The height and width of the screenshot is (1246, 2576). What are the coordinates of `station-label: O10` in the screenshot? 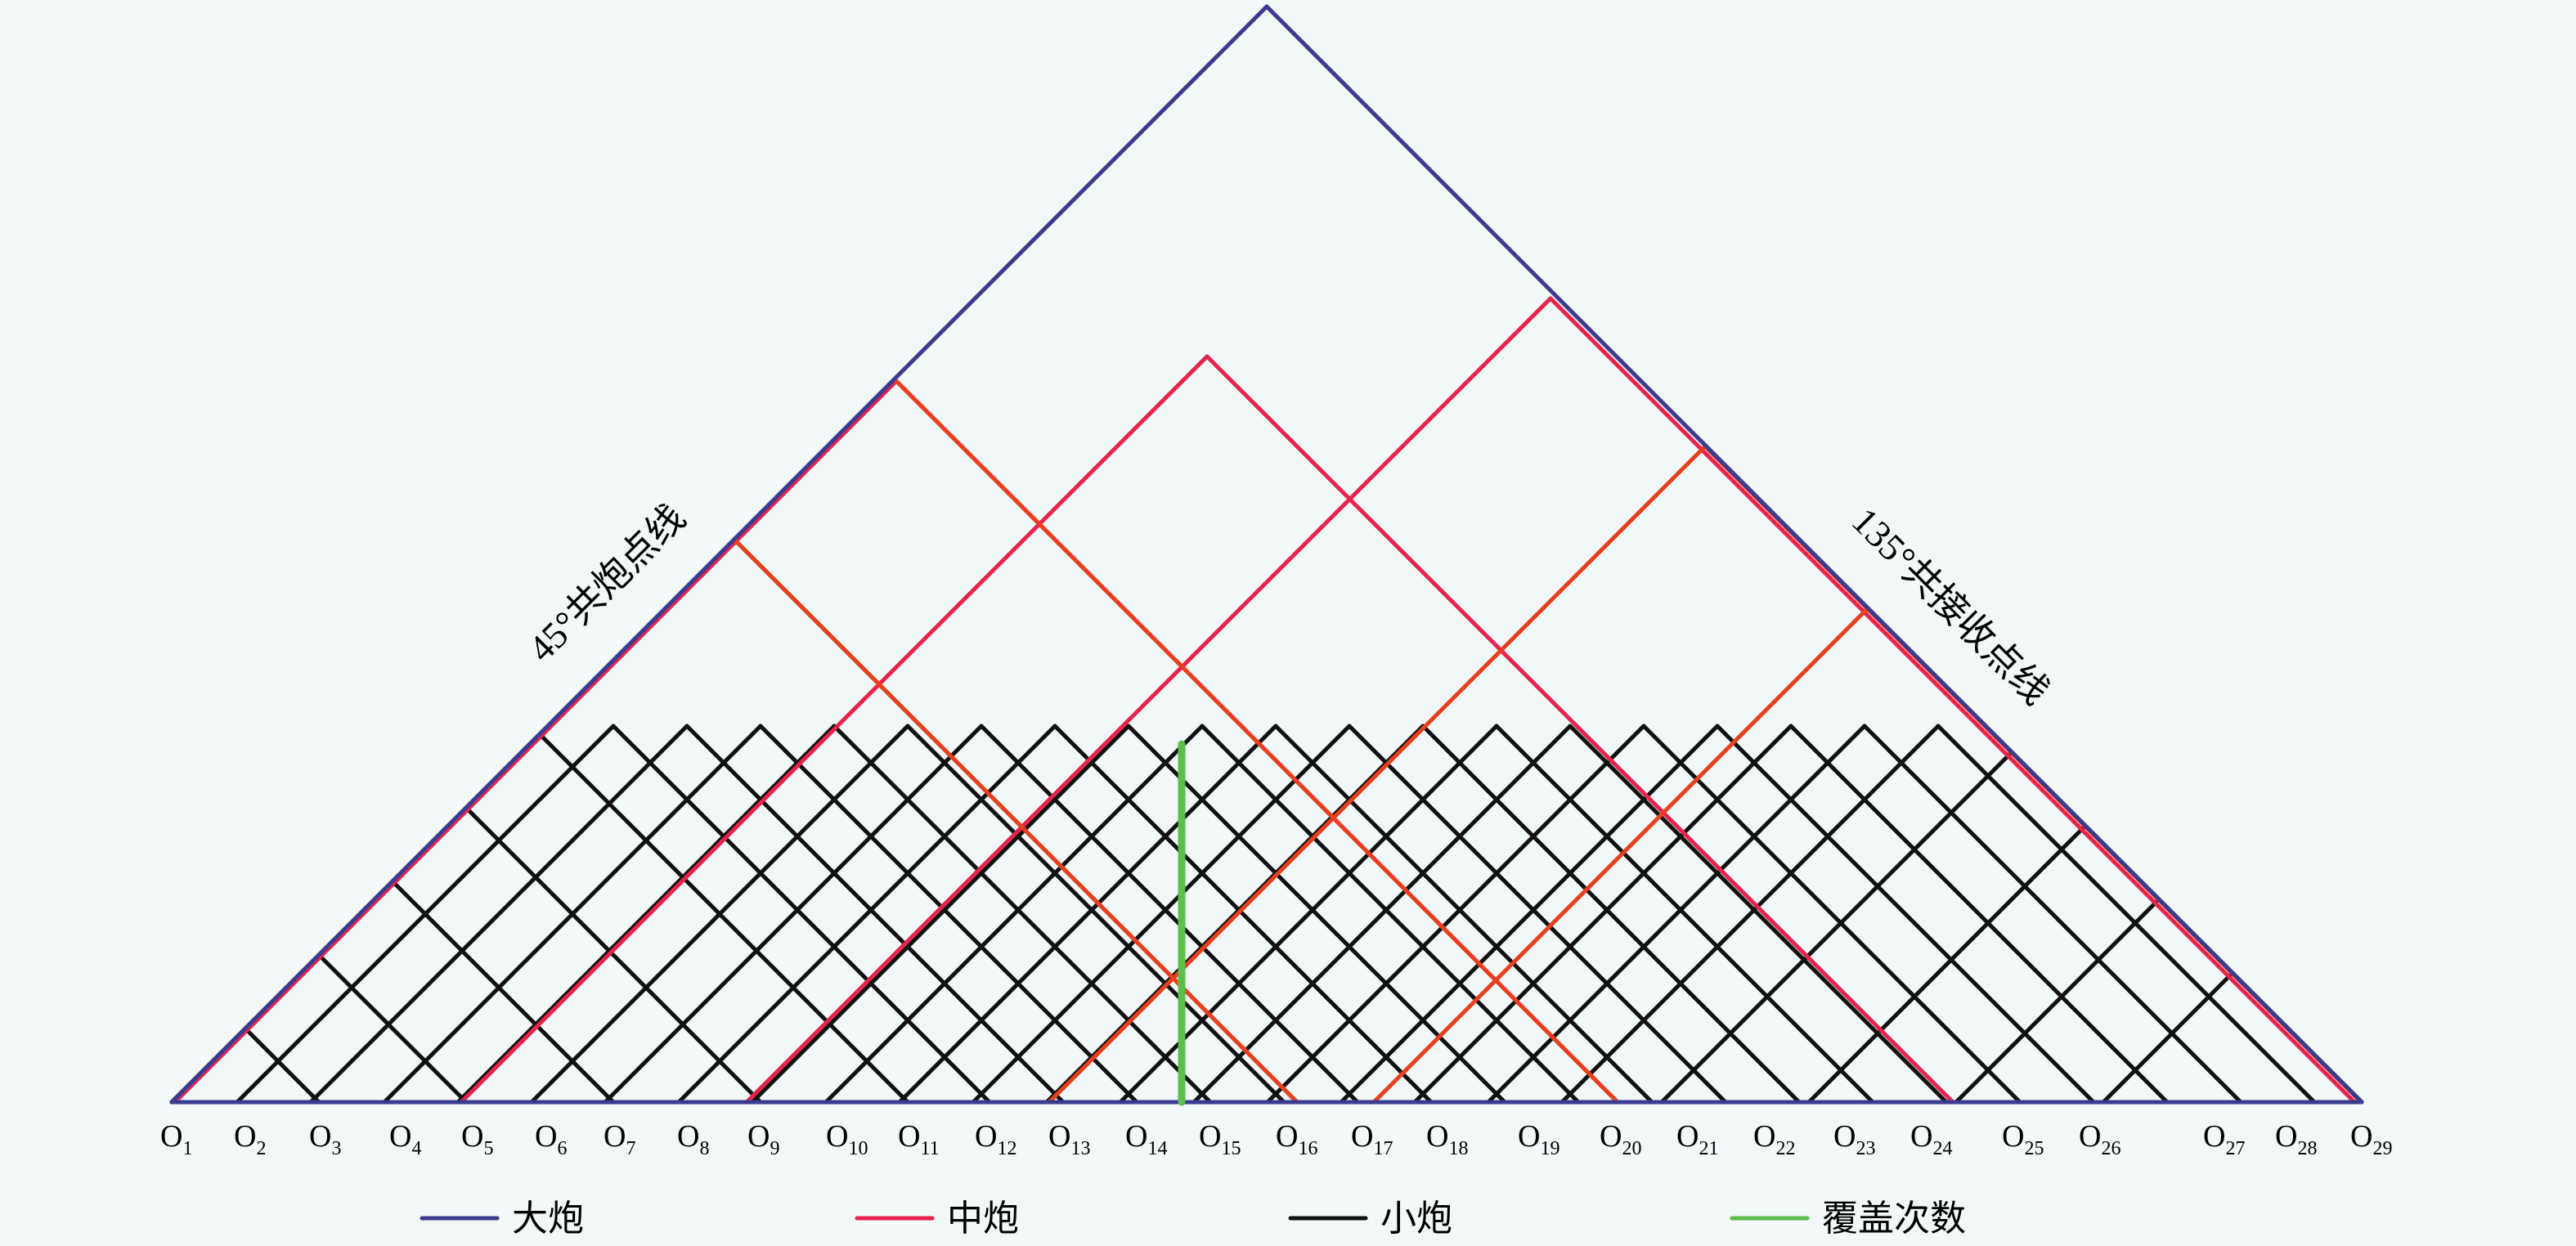 It's located at (847, 1139).